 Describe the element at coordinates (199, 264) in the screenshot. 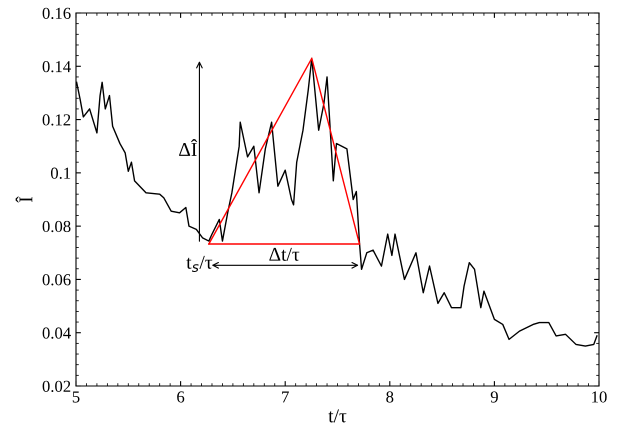

I see `annotation: t$_{s}$/τ` at that location.